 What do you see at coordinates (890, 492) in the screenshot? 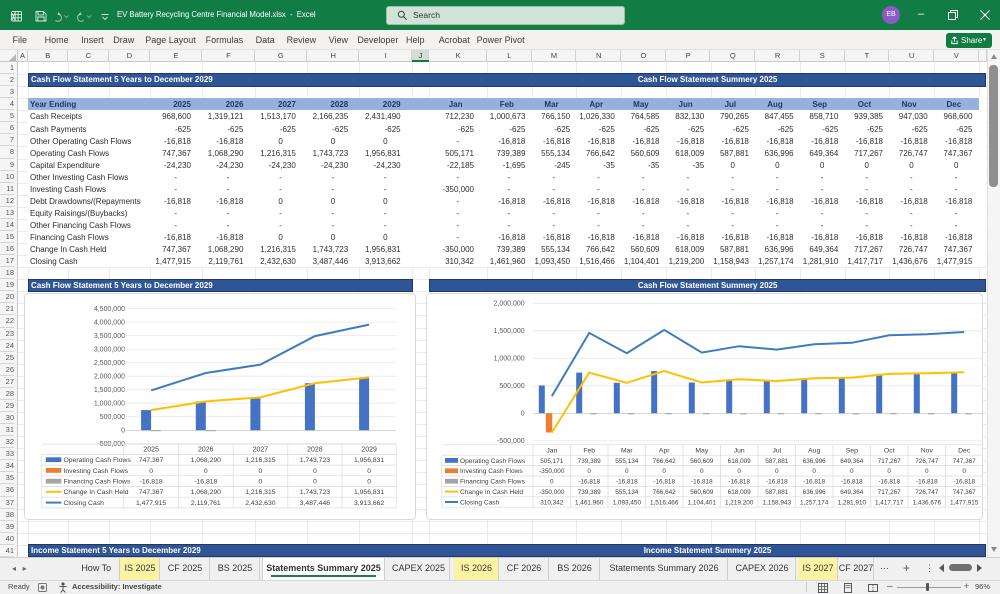
I see `svg-text: 717,267` at bounding box center [890, 492].